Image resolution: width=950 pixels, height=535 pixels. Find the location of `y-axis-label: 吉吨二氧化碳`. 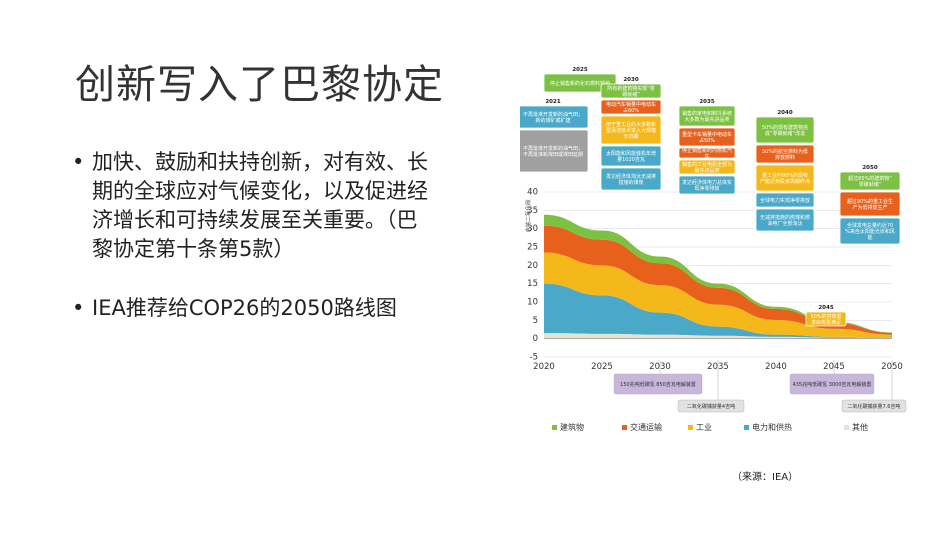

y-axis-label: 吉吨二氧化碳 is located at coordinates (528, 216).